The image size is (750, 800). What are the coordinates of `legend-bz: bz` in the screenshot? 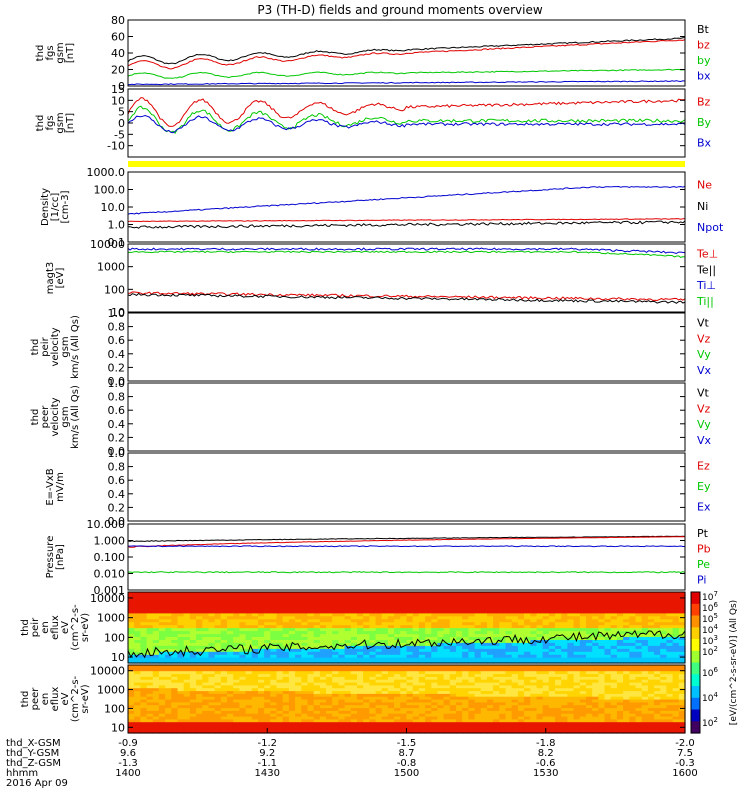 It's located at (703, 45).